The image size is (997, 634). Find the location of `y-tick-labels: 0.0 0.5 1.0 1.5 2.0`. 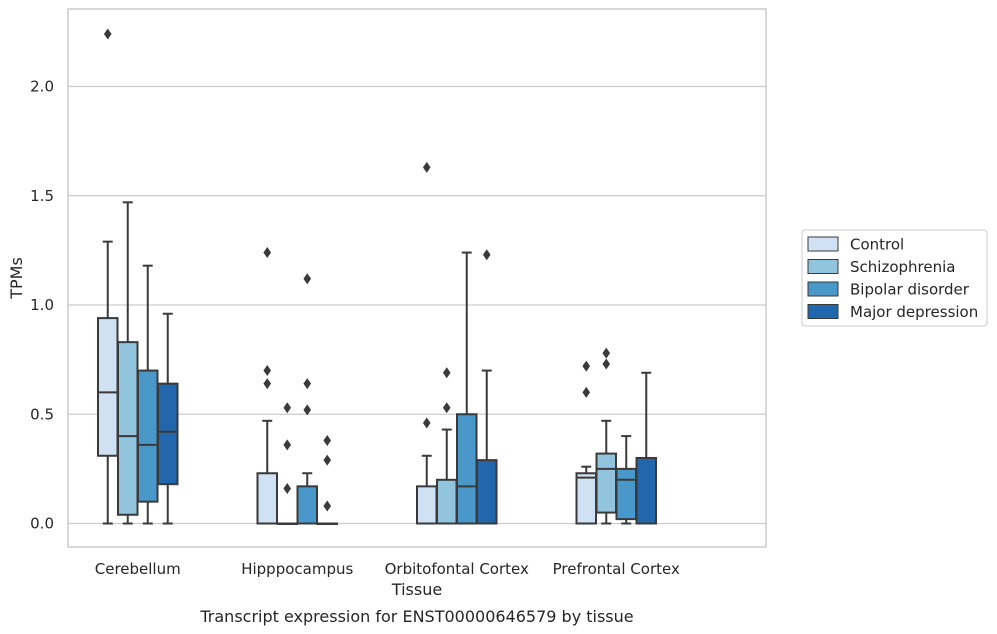

y-tick-labels: 0.0 0.5 1.0 1.5 2.0 is located at coordinates (42, 305).